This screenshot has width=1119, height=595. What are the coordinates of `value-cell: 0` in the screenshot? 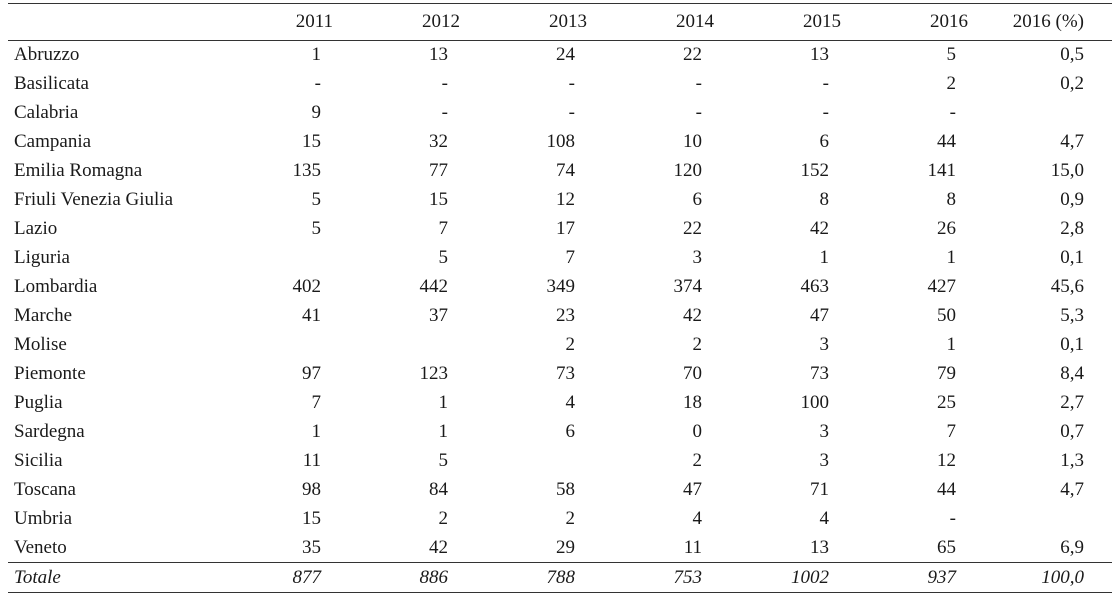 It's located at (697, 431).